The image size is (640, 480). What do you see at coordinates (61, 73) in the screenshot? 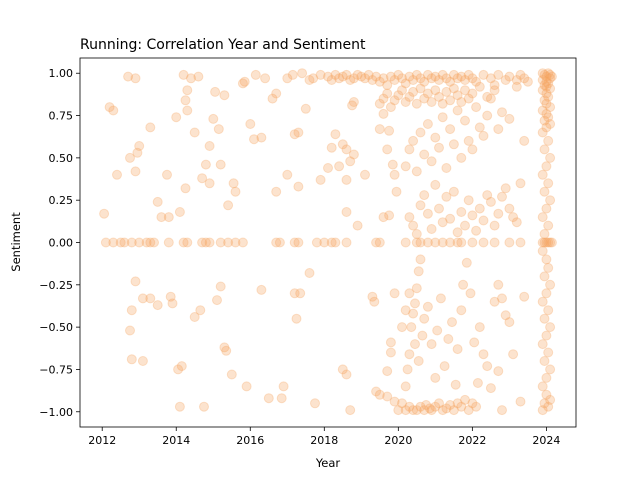
I see `y-tick-label: 1.00` at bounding box center [61, 73].